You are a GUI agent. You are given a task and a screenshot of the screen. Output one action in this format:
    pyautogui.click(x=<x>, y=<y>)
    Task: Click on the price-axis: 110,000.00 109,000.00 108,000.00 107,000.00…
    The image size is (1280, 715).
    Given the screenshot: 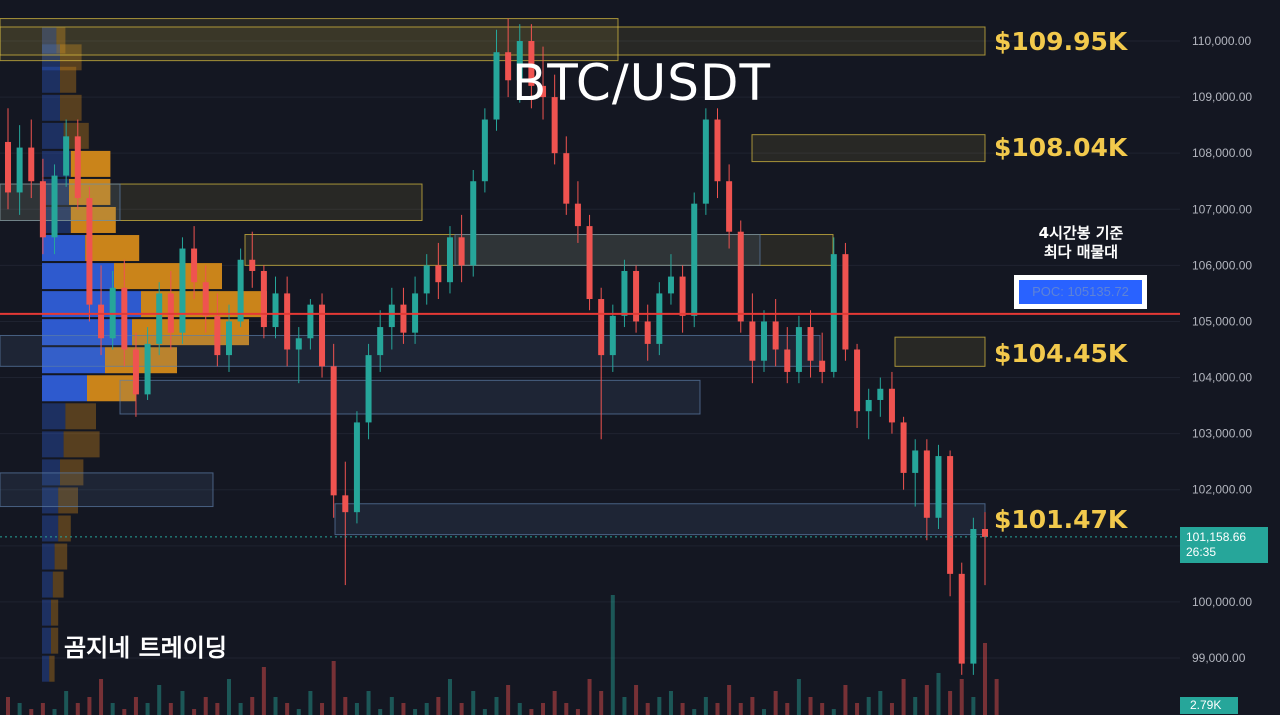 What is the action you would take?
    pyautogui.click(x=1230, y=357)
    